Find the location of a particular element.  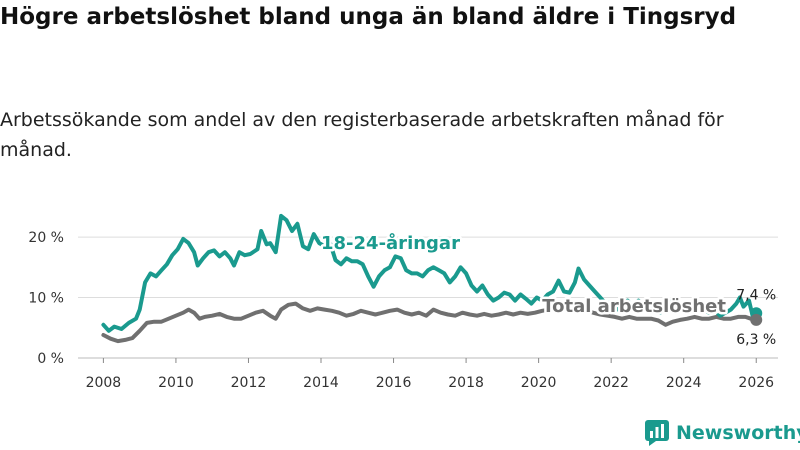

x-tick-label: 2026 is located at coordinates (756, 383).